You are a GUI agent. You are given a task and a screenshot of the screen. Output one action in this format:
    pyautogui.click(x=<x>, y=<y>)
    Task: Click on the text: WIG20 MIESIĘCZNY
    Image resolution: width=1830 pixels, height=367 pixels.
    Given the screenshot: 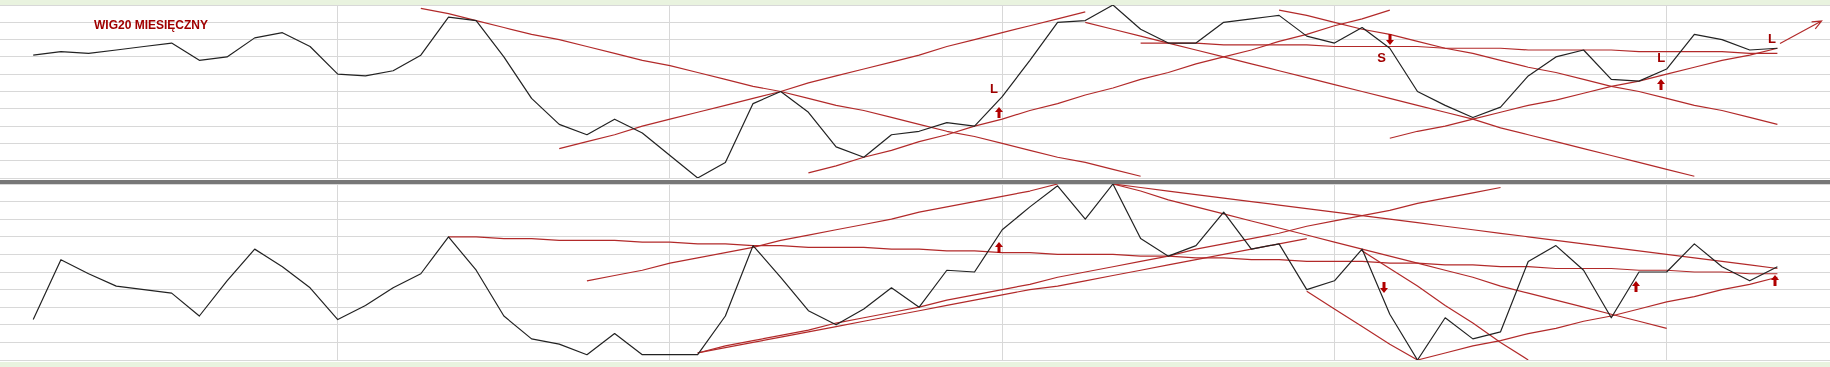 What is the action you would take?
    pyautogui.click(x=151, y=25)
    